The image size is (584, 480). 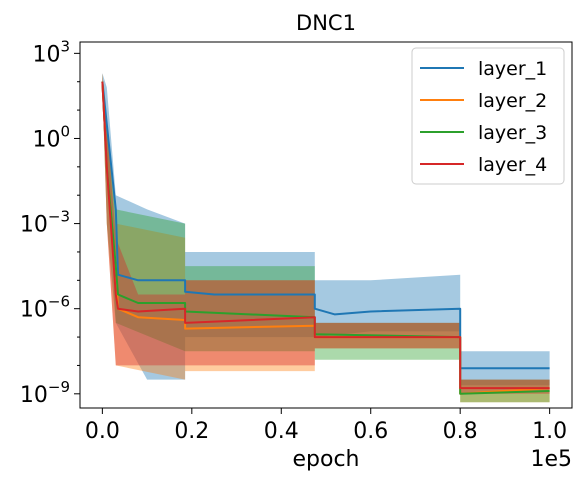 I want to click on x-tick-label: 0.6, so click(x=370, y=431).